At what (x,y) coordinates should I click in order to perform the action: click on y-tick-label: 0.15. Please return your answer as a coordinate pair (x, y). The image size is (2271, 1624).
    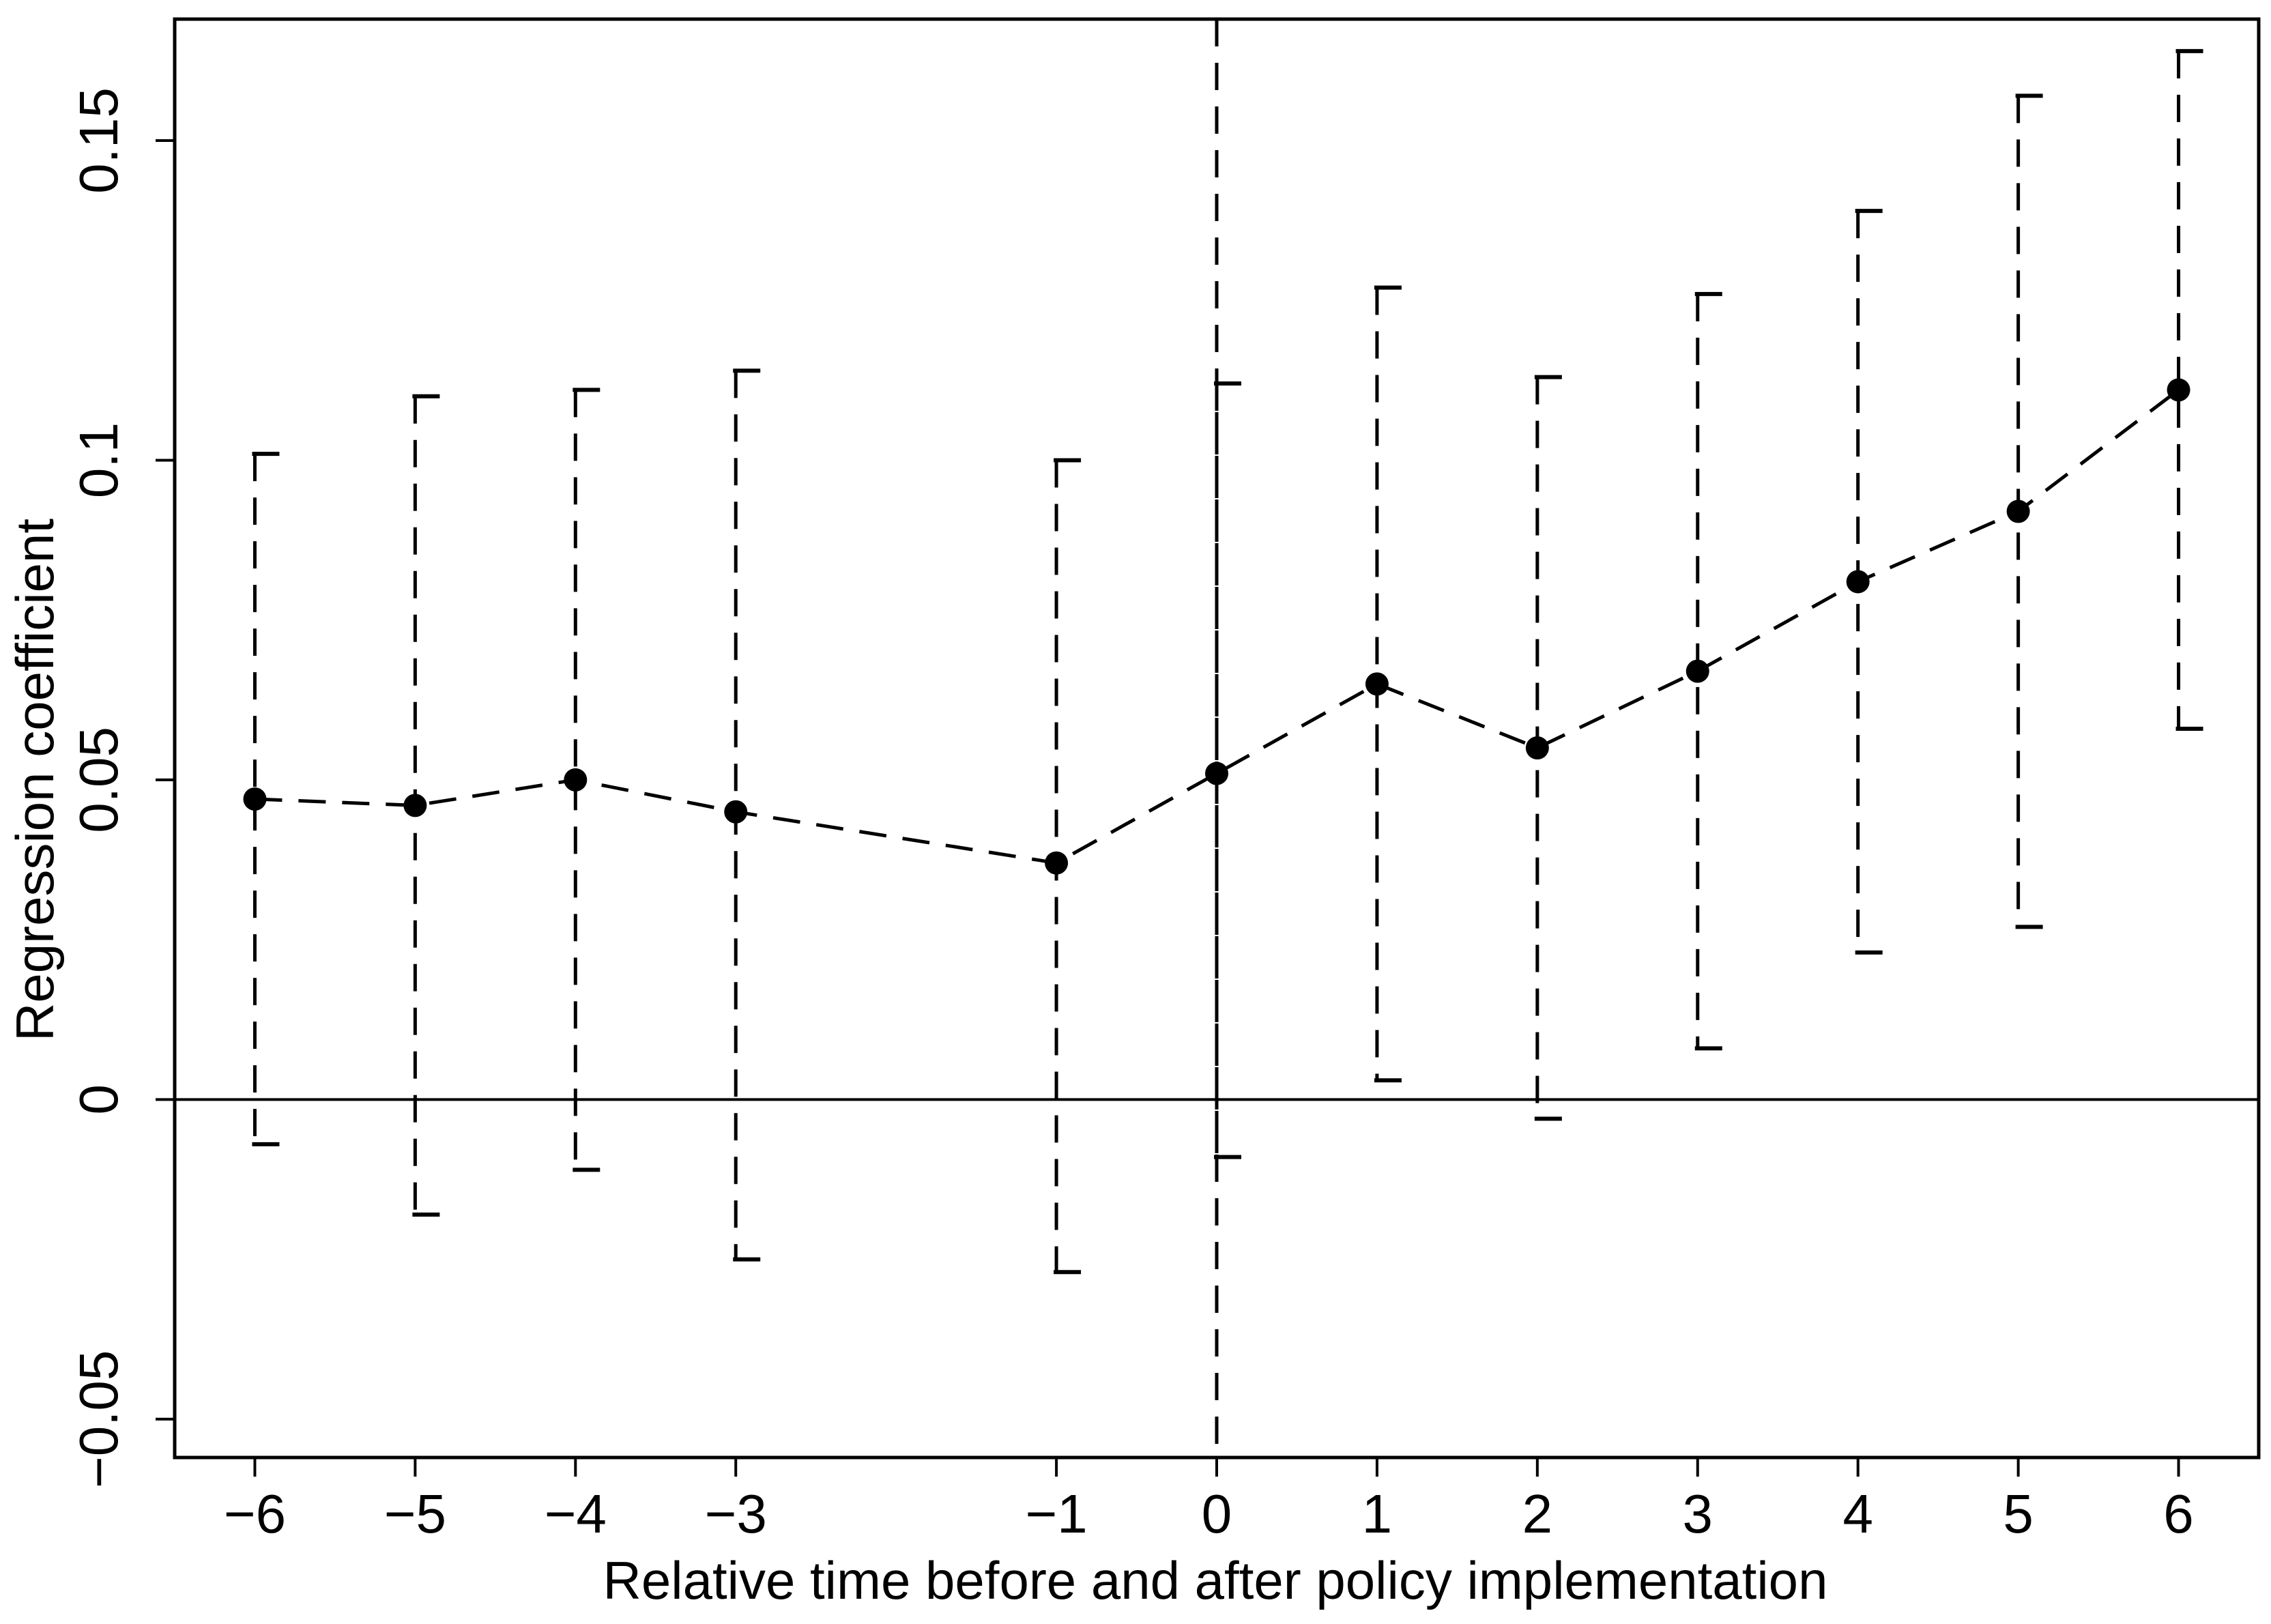
    Looking at the image, I should click on (98, 140).